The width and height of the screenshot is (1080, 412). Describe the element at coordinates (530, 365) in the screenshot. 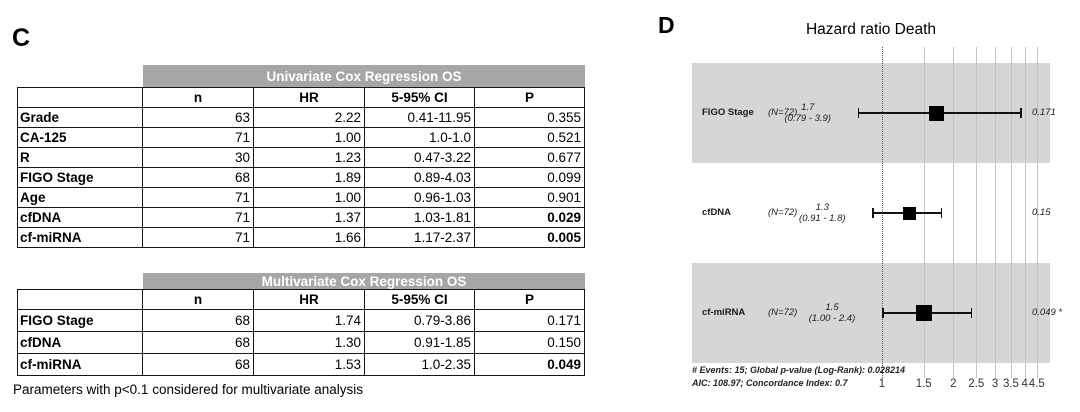

I see `cell-p: 0.049` at that location.